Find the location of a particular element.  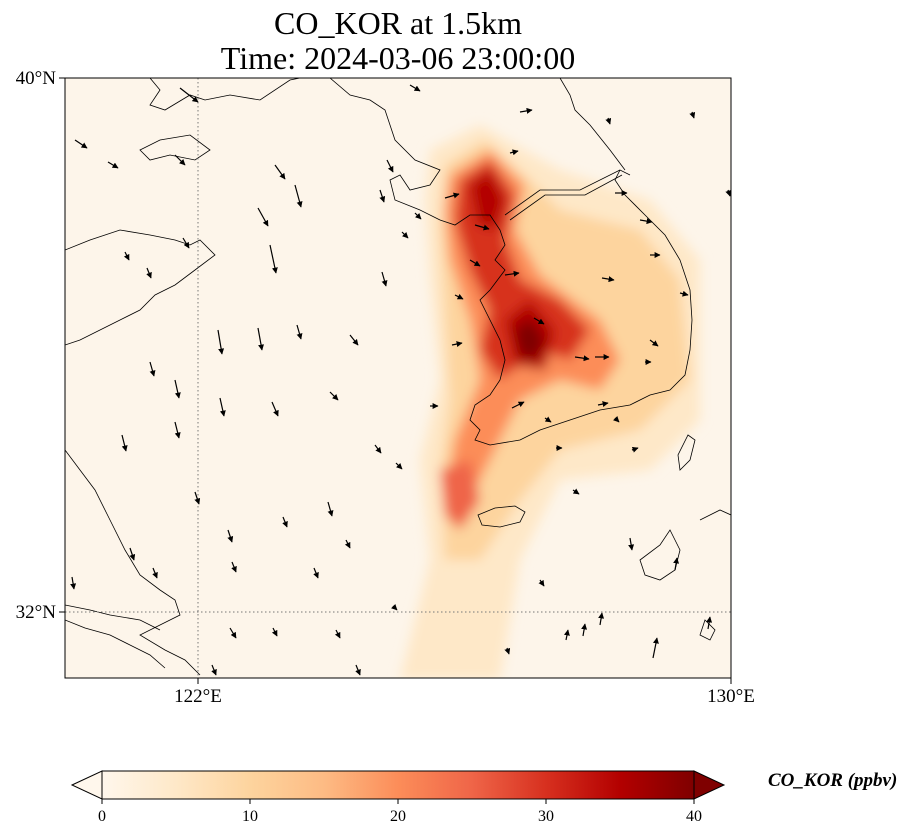

colorbar-label: CO_KOR (ppbv) is located at coordinates (833, 780).